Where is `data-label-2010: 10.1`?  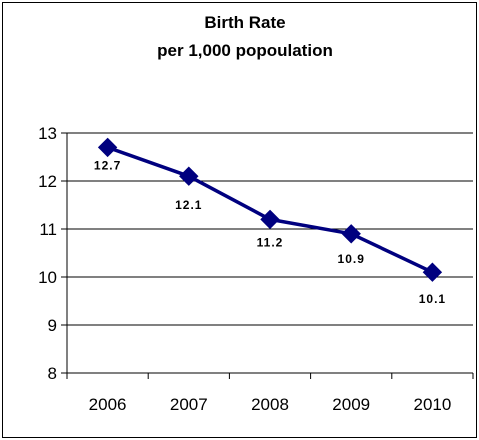 data-label-2010: 10.1 is located at coordinates (432, 299).